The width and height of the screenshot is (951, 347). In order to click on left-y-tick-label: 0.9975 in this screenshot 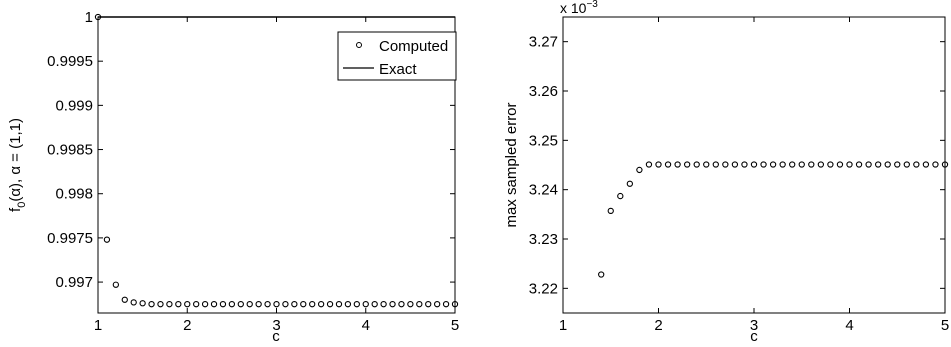, I will do `click(70, 238)`.